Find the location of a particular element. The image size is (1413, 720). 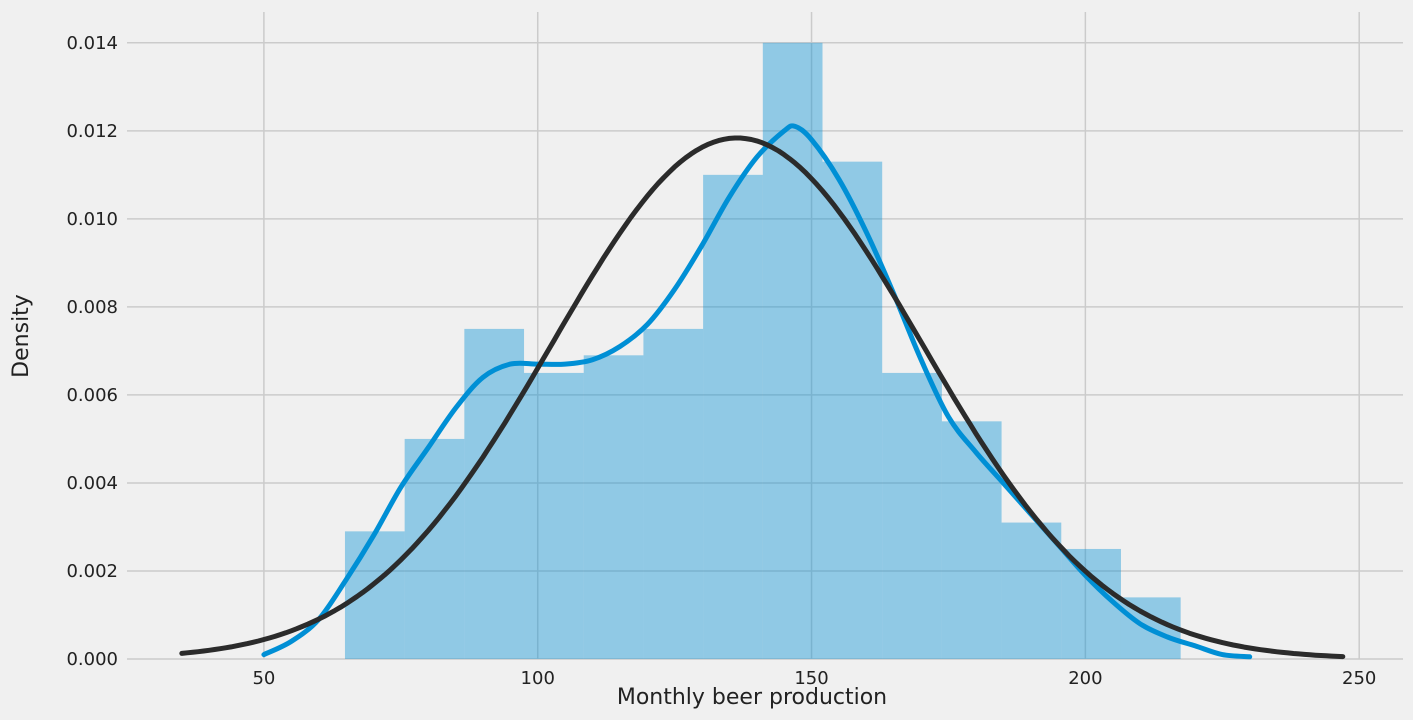

x-axis-label: Monthly beer production is located at coordinates (752, 697).